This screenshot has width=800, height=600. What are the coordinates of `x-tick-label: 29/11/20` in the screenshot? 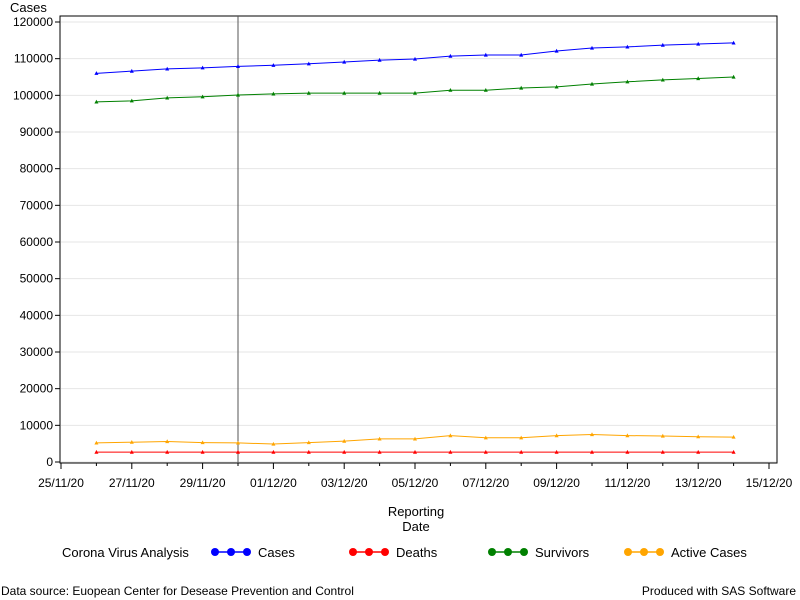 It's located at (203, 483).